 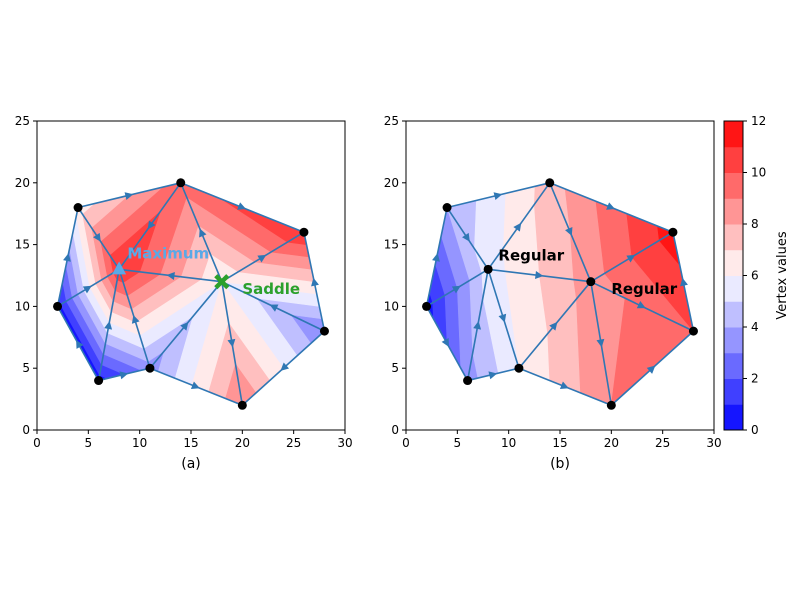 I want to click on colorbar: 0 2 4 6 8 10 12 Vertex values, so click(x=756, y=275).